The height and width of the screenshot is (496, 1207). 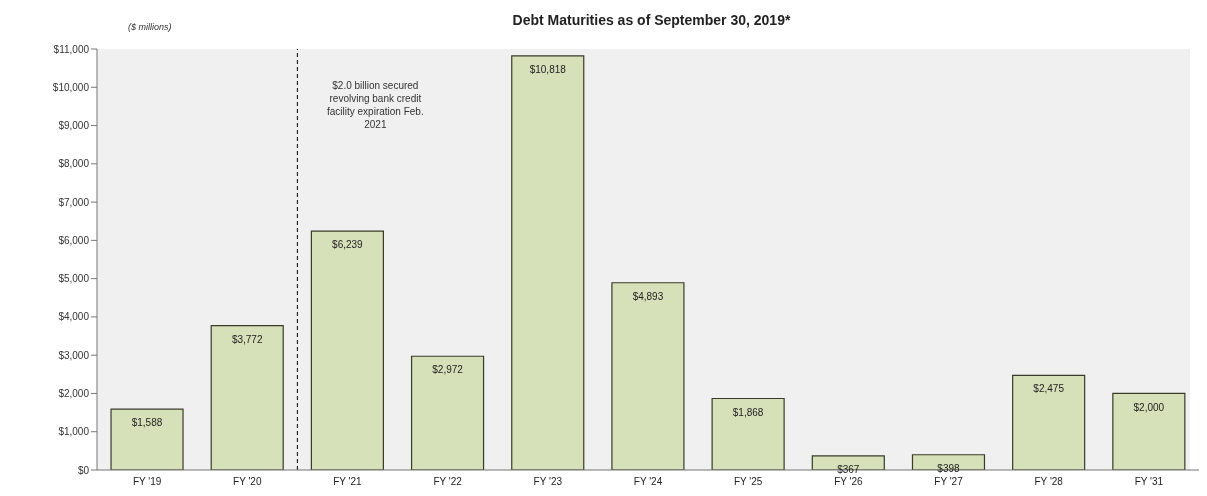 What do you see at coordinates (1149, 482) in the screenshot?
I see `x-tick-label: FY '31` at bounding box center [1149, 482].